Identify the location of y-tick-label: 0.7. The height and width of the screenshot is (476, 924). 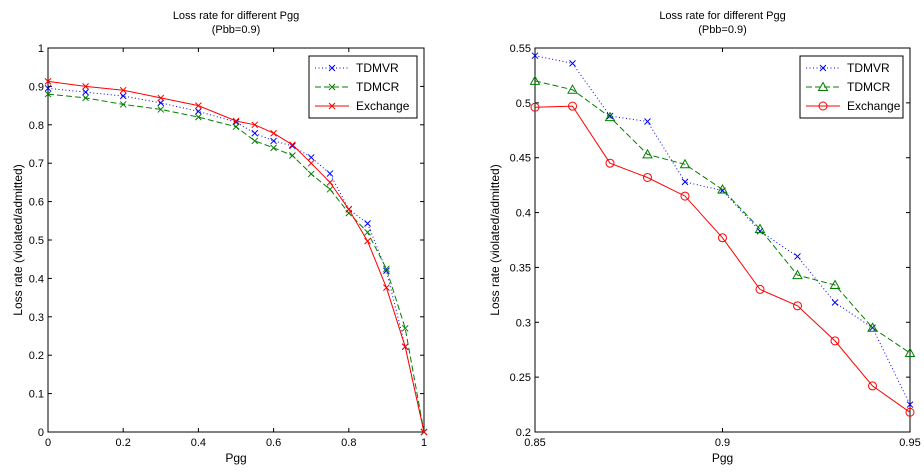
(36, 164).